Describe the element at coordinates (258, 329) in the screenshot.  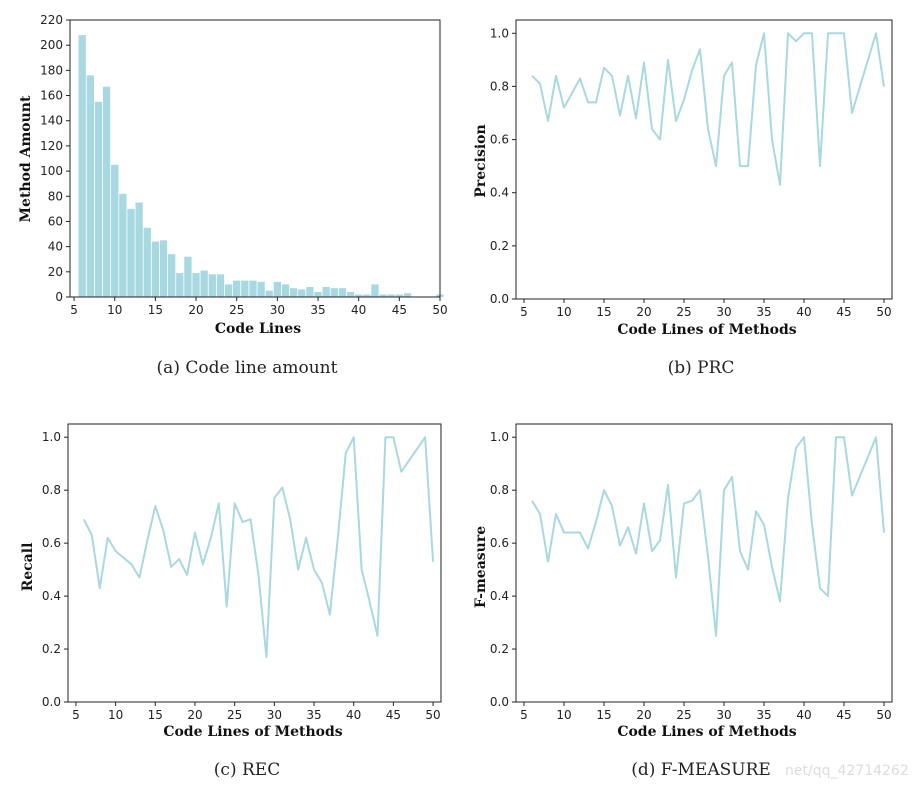
I see `x-axis-title: Code Lines` at that location.